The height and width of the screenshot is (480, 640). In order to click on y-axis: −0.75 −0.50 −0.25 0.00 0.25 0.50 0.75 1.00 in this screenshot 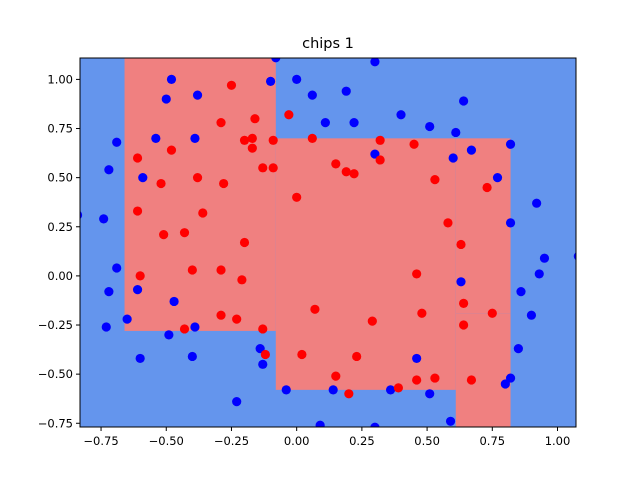, I will do `click(59, 251)`.